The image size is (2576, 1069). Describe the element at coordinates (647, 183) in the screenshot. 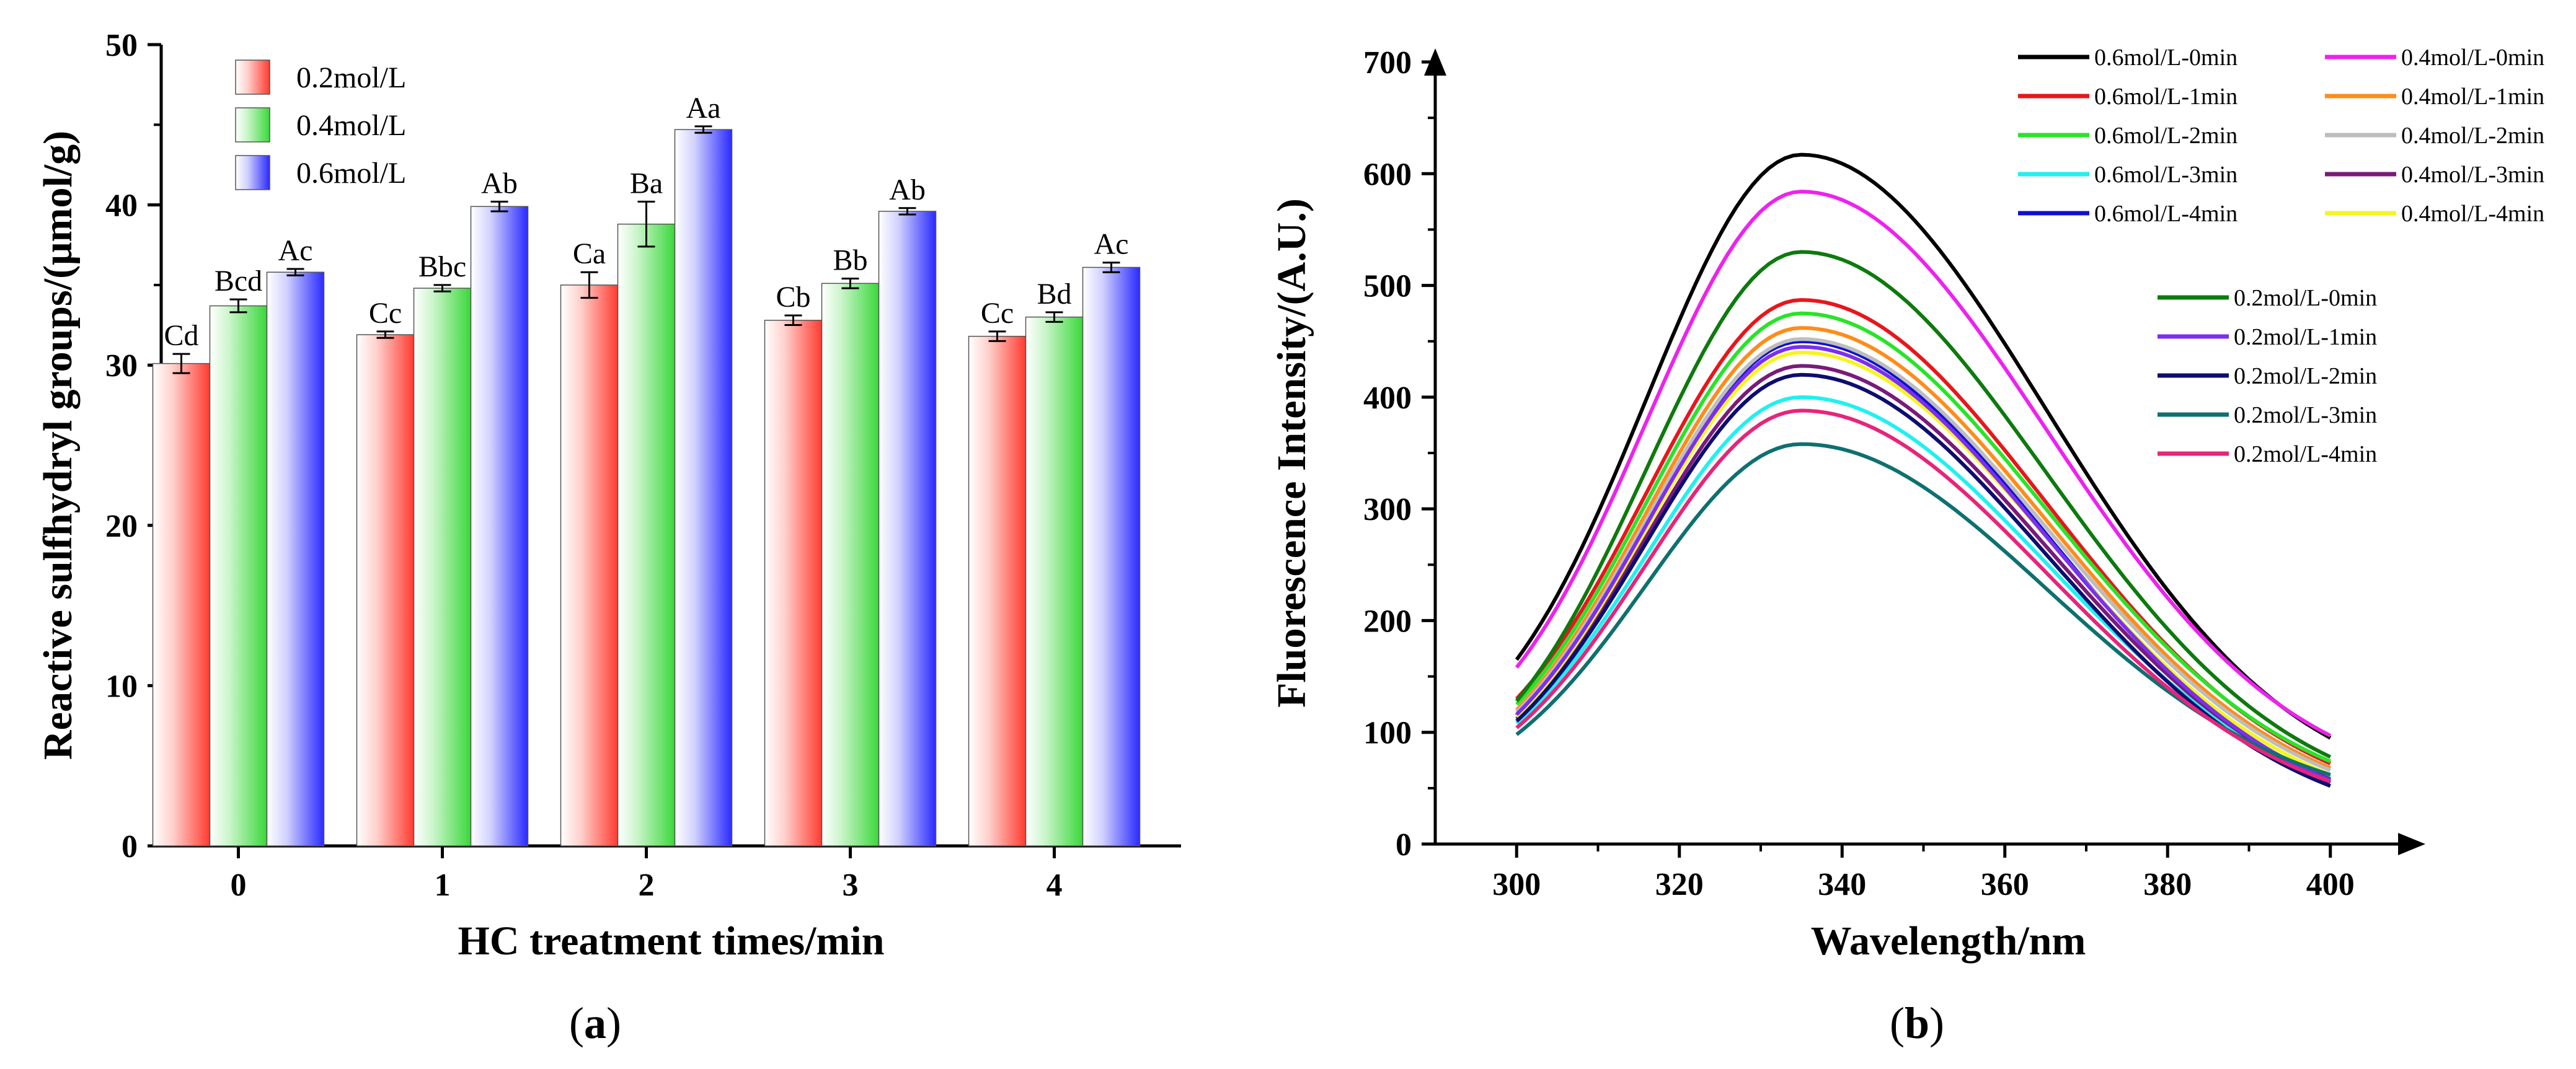

I see `significance-label: Ba` at that location.